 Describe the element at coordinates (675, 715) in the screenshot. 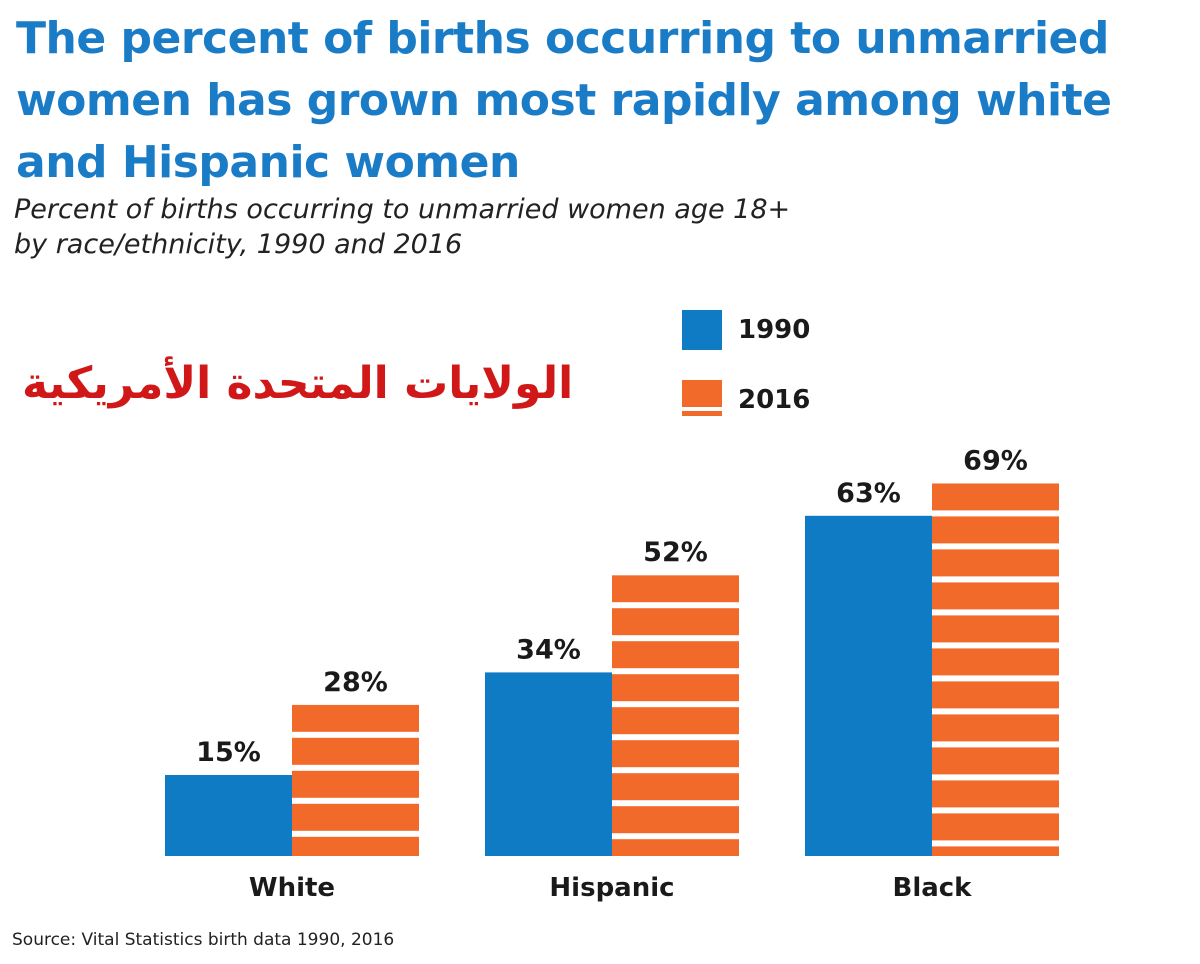

I see `bar-hispanic-2016` at that location.